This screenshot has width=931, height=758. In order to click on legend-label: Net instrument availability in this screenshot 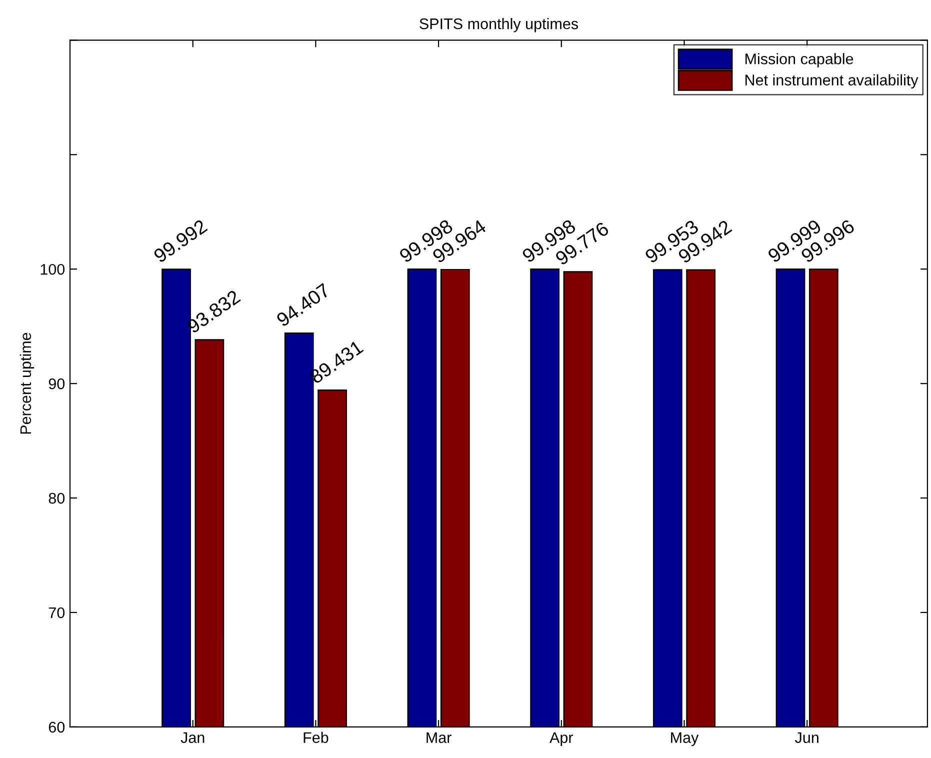, I will do `click(831, 81)`.